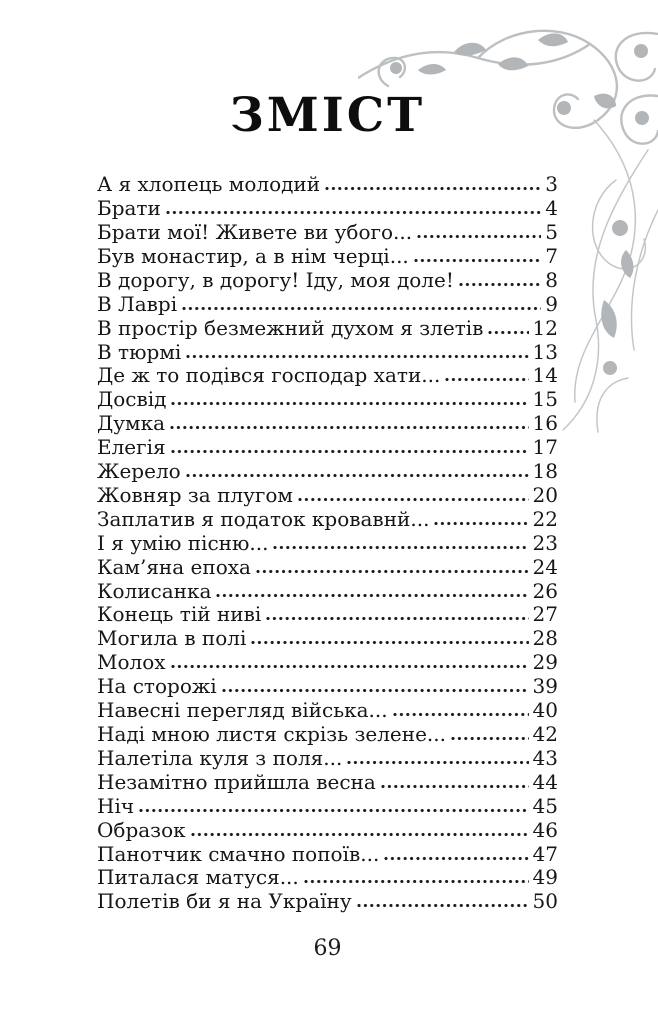 This screenshot has width=658, height=1024. I want to click on toc-entry-page: 44, so click(545, 781).